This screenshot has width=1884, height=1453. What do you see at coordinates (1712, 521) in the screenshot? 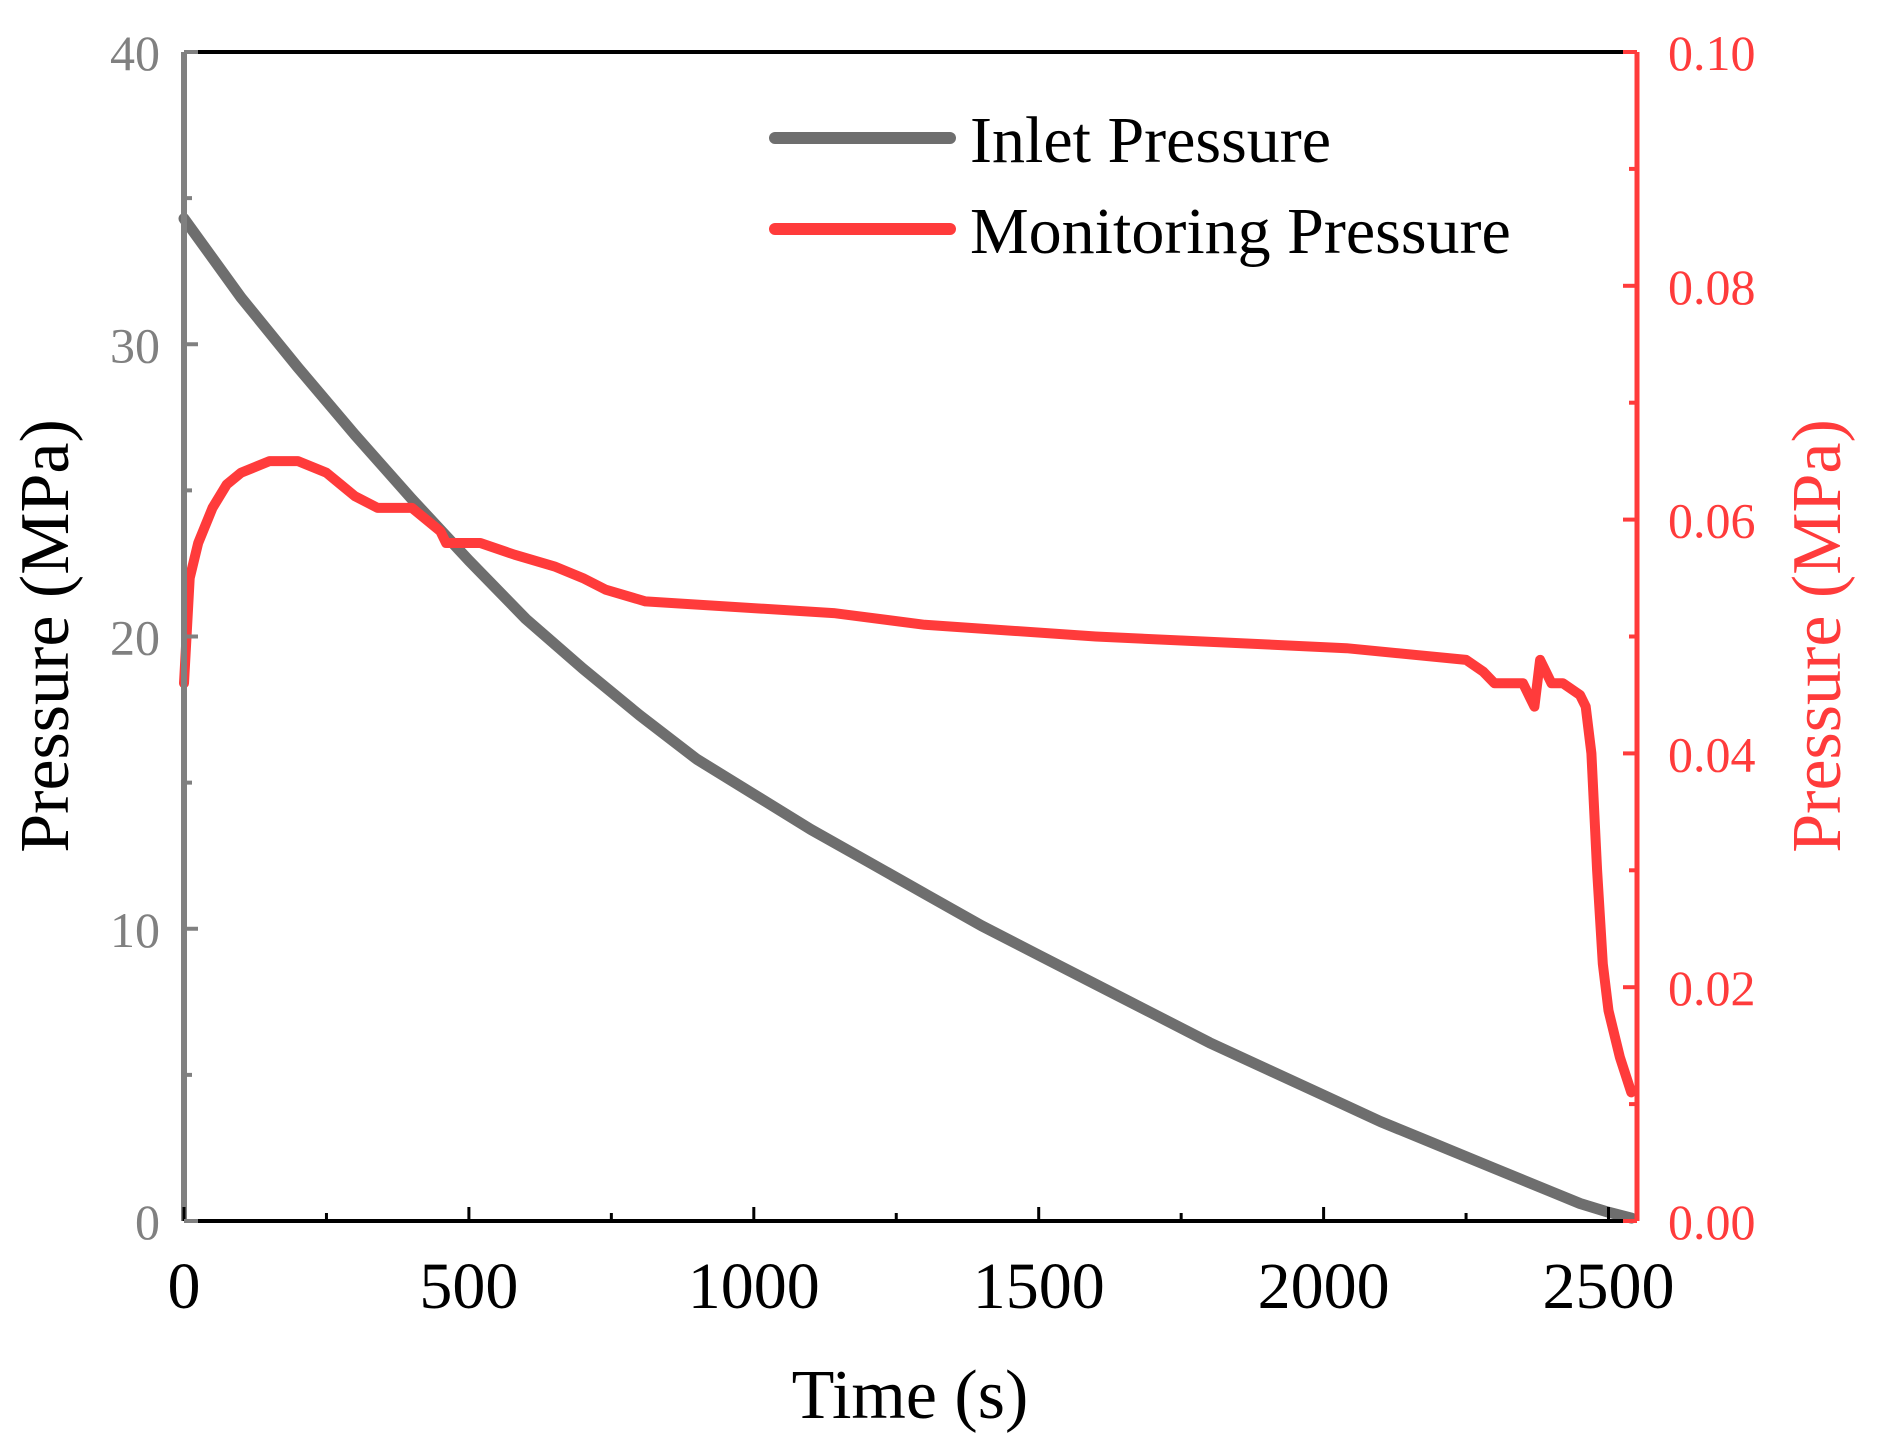
I see `right-tick-label: 0.06` at bounding box center [1712, 521].